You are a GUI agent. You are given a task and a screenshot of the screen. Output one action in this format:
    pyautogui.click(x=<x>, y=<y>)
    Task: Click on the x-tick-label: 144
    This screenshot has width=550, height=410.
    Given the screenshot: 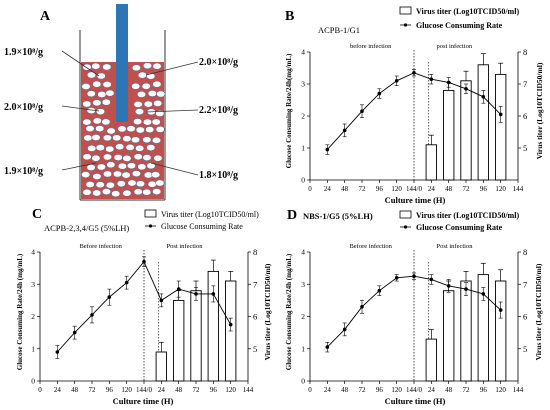 What is the action you would take?
    pyautogui.click(x=518, y=189)
    